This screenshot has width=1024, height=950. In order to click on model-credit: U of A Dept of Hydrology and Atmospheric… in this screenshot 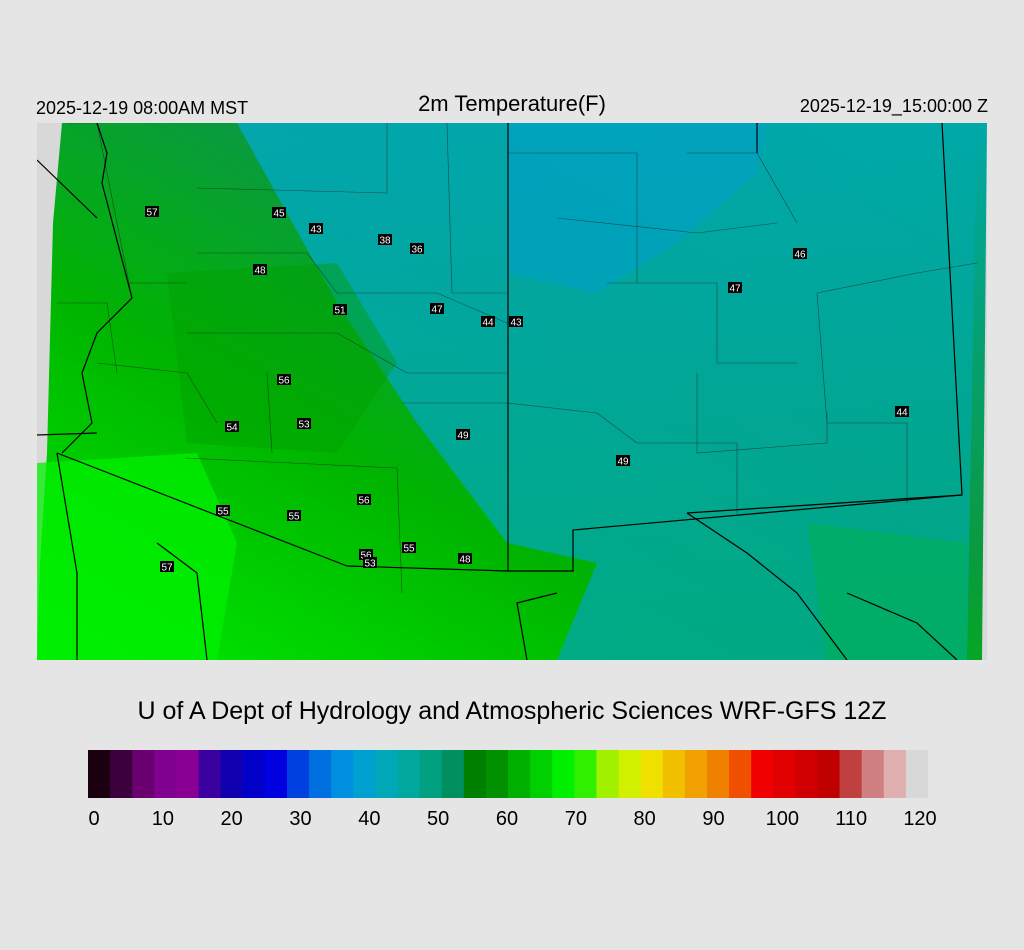, I will do `click(512, 711)`.